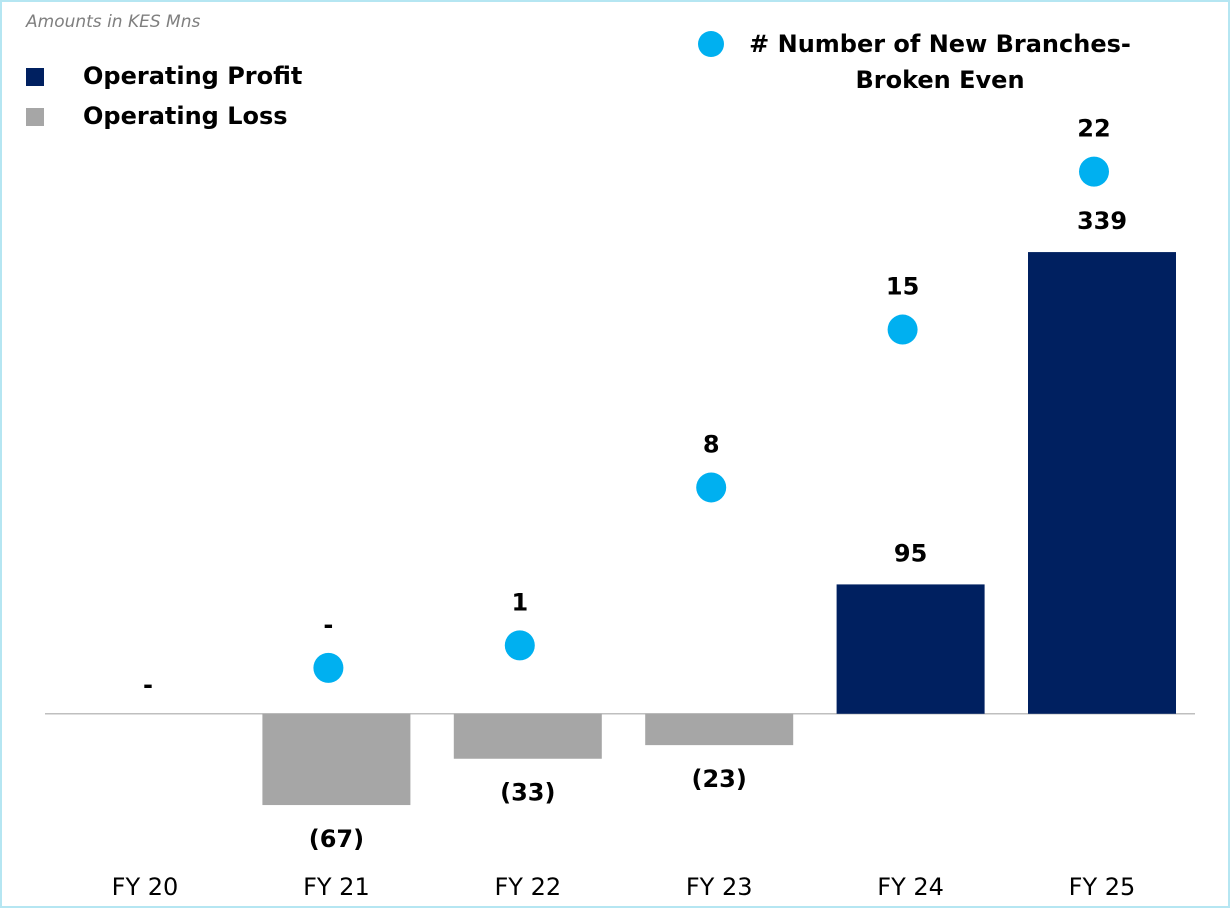 The image size is (1230, 908). Describe the element at coordinates (910, 553) in the screenshot. I see `data-label: 95` at that location.